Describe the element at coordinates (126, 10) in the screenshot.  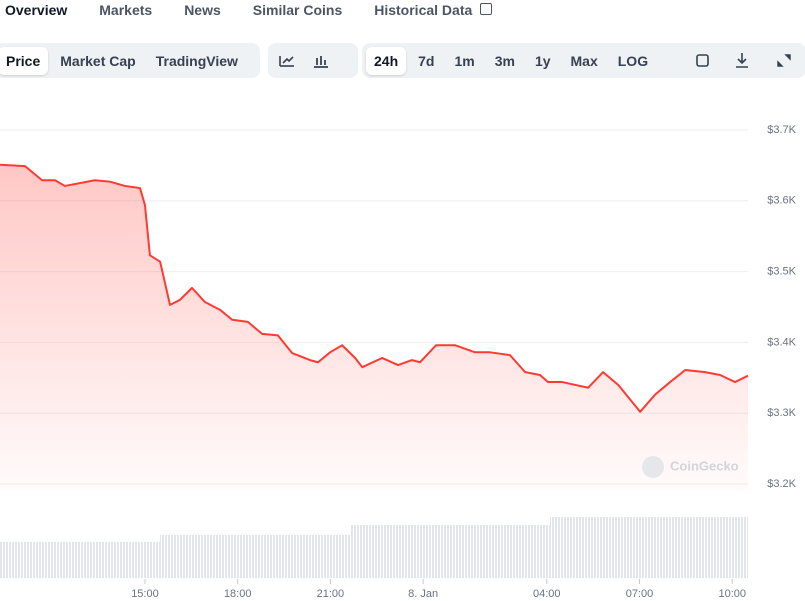
I see `tab: Markets` at that location.